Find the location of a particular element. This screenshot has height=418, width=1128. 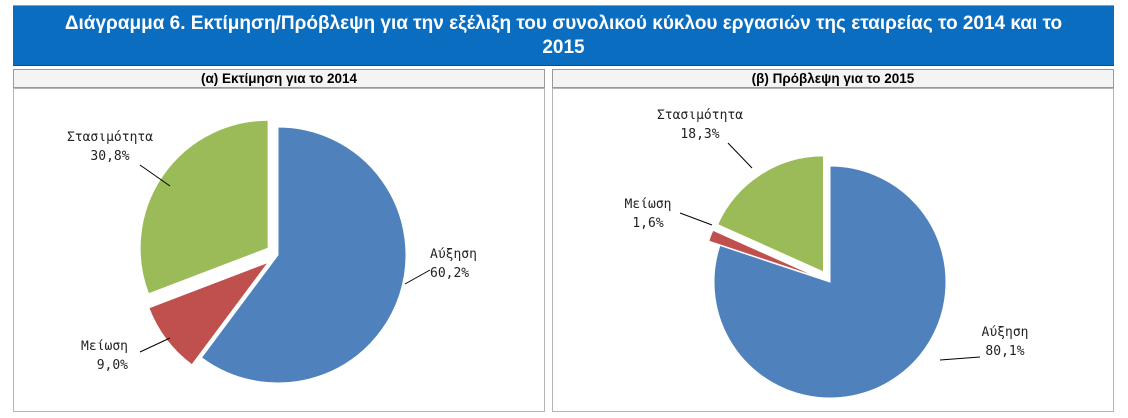

slice-value-label: 9,0% is located at coordinates (112, 365).